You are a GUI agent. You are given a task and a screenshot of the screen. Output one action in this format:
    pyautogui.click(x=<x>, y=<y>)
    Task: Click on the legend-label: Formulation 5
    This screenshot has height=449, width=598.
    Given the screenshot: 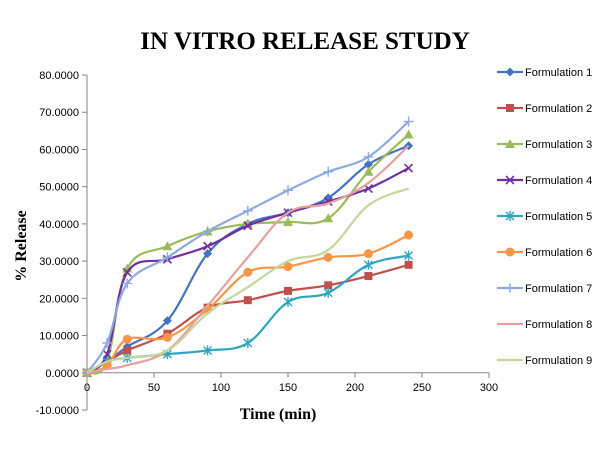 What is the action you would take?
    pyautogui.click(x=558, y=217)
    